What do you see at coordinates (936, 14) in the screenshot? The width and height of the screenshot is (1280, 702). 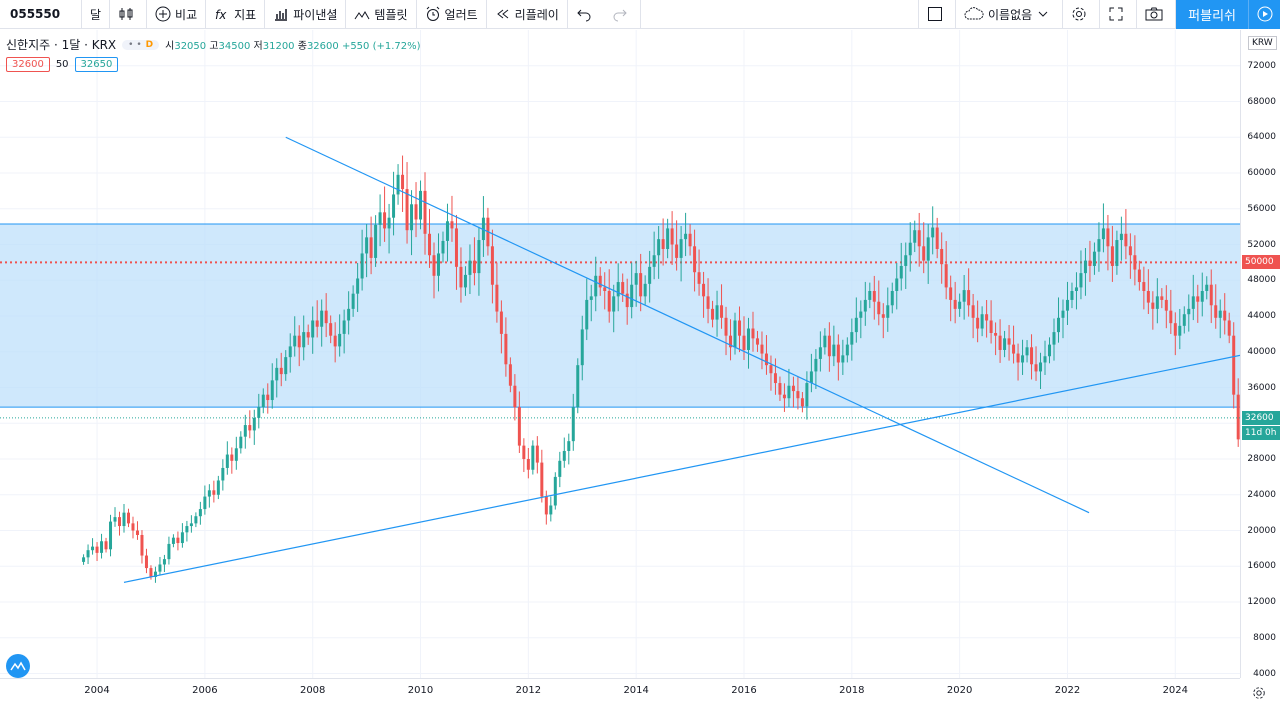 I see `fullscreen-layout-button` at bounding box center [936, 14].